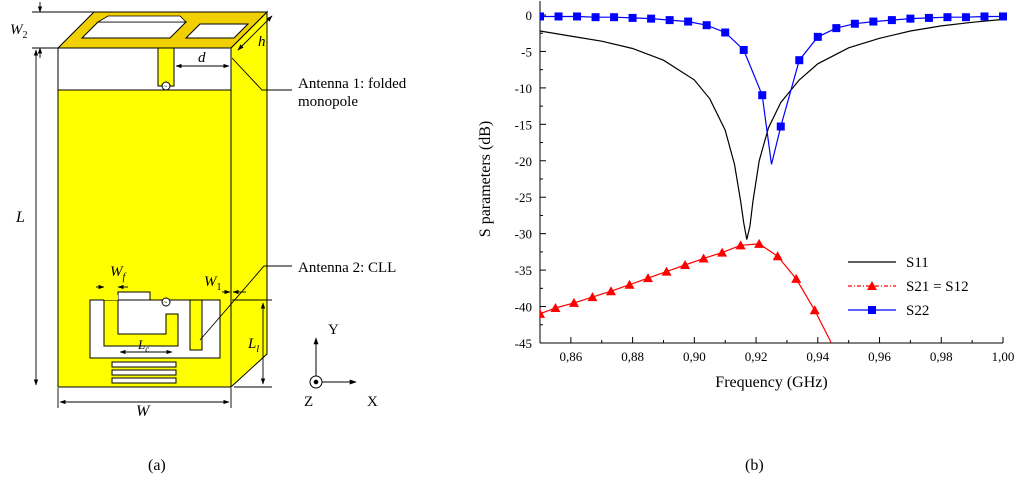 This screenshot has width=1019, height=479. I want to click on label-L: L, so click(20, 217).